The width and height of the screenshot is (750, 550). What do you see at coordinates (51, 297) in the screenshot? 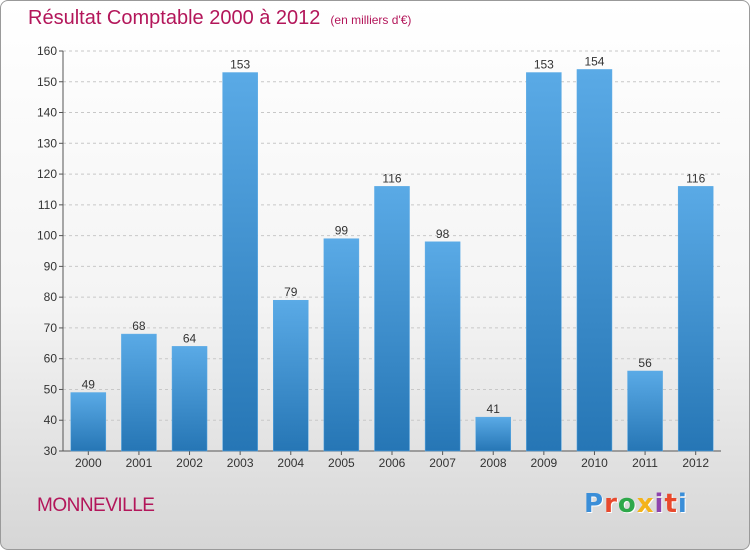
I see `y-tick-label: 80` at bounding box center [51, 297].